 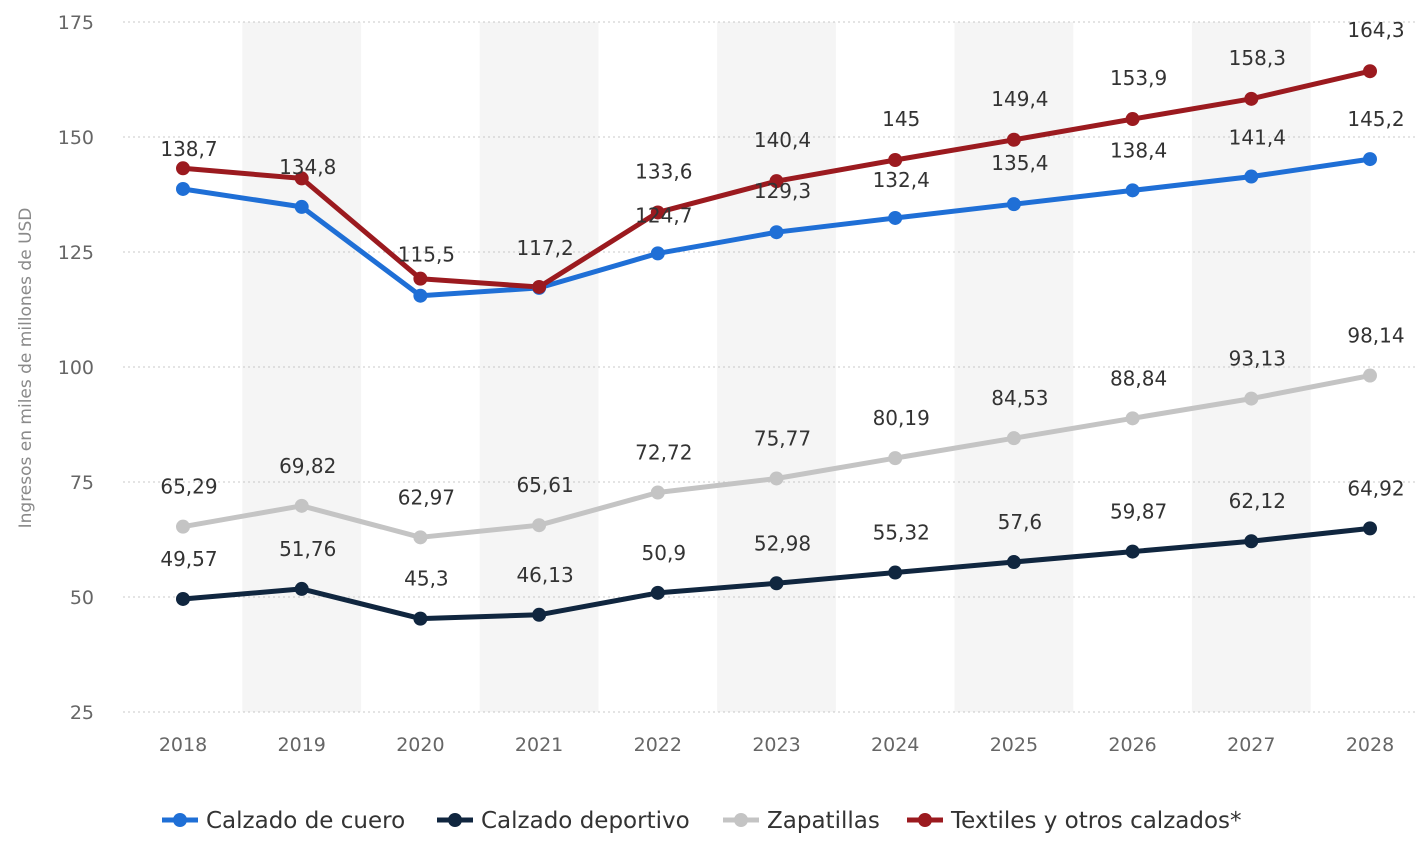 I want to click on data-label-0-2028: 145,2, so click(x=1375, y=119).